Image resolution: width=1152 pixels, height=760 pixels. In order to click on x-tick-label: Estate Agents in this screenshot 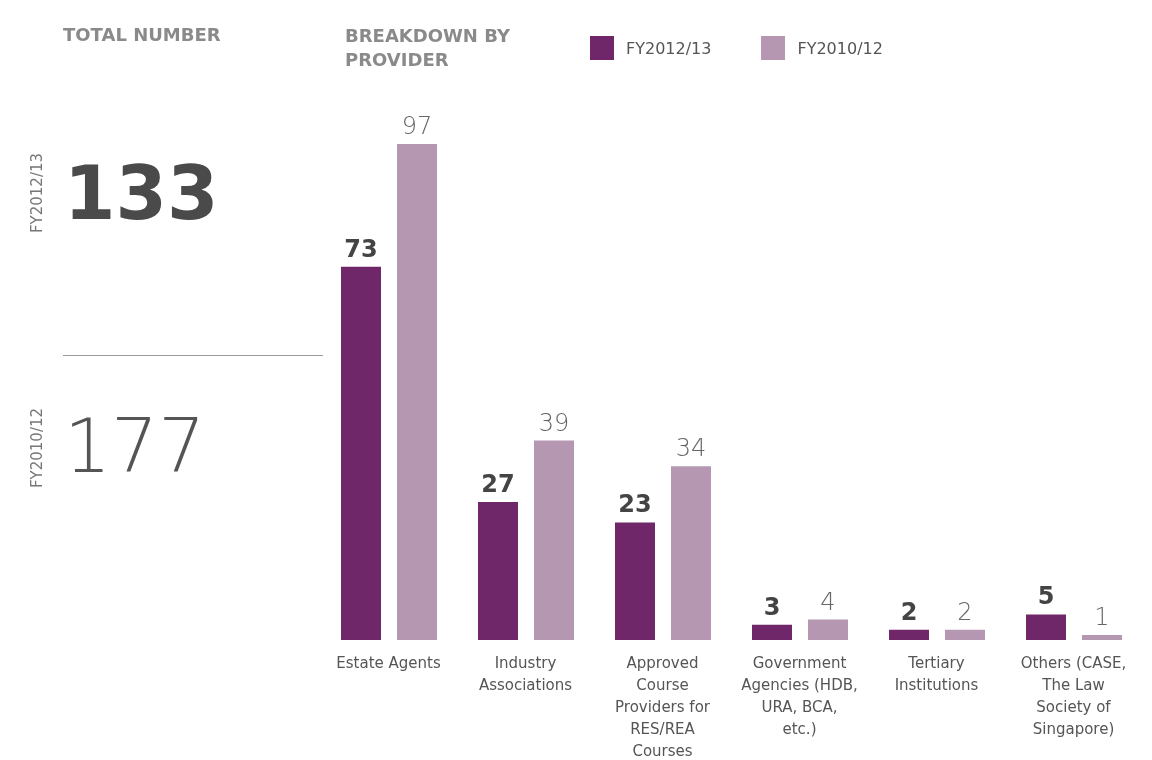, I will do `click(388, 663)`.